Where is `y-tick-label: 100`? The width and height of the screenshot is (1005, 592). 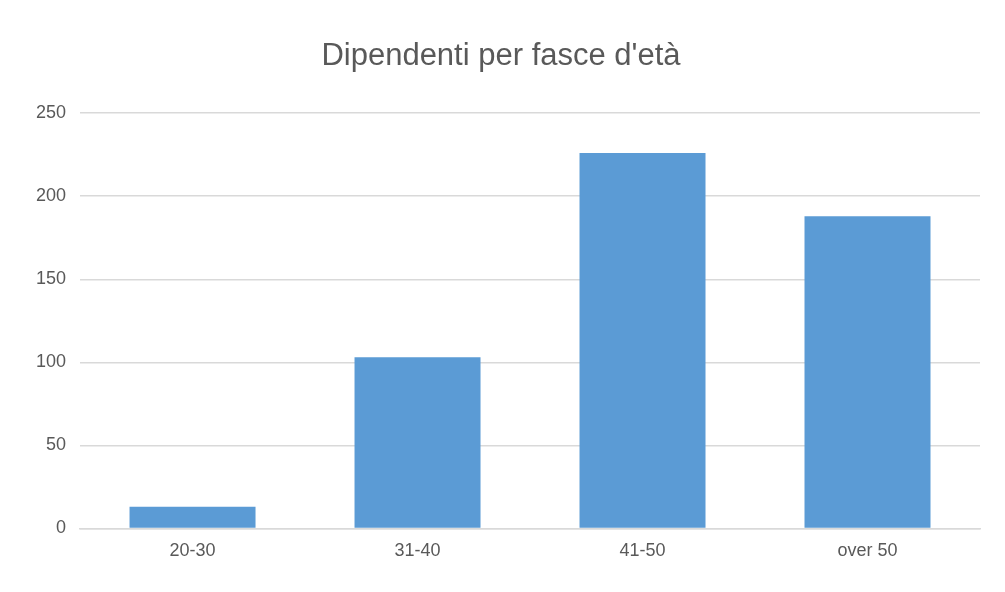
y-tick-label: 100 is located at coordinates (51, 361).